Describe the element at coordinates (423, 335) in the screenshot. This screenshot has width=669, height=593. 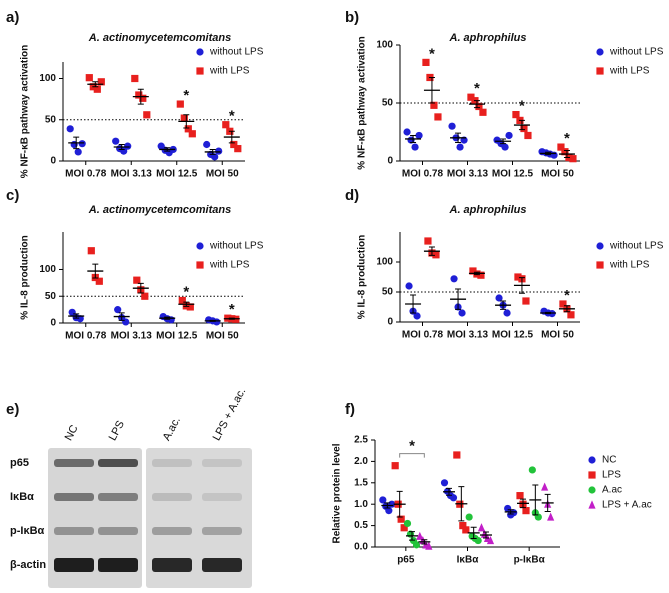
I see `x-tick-label: MOI 0.78` at that location.